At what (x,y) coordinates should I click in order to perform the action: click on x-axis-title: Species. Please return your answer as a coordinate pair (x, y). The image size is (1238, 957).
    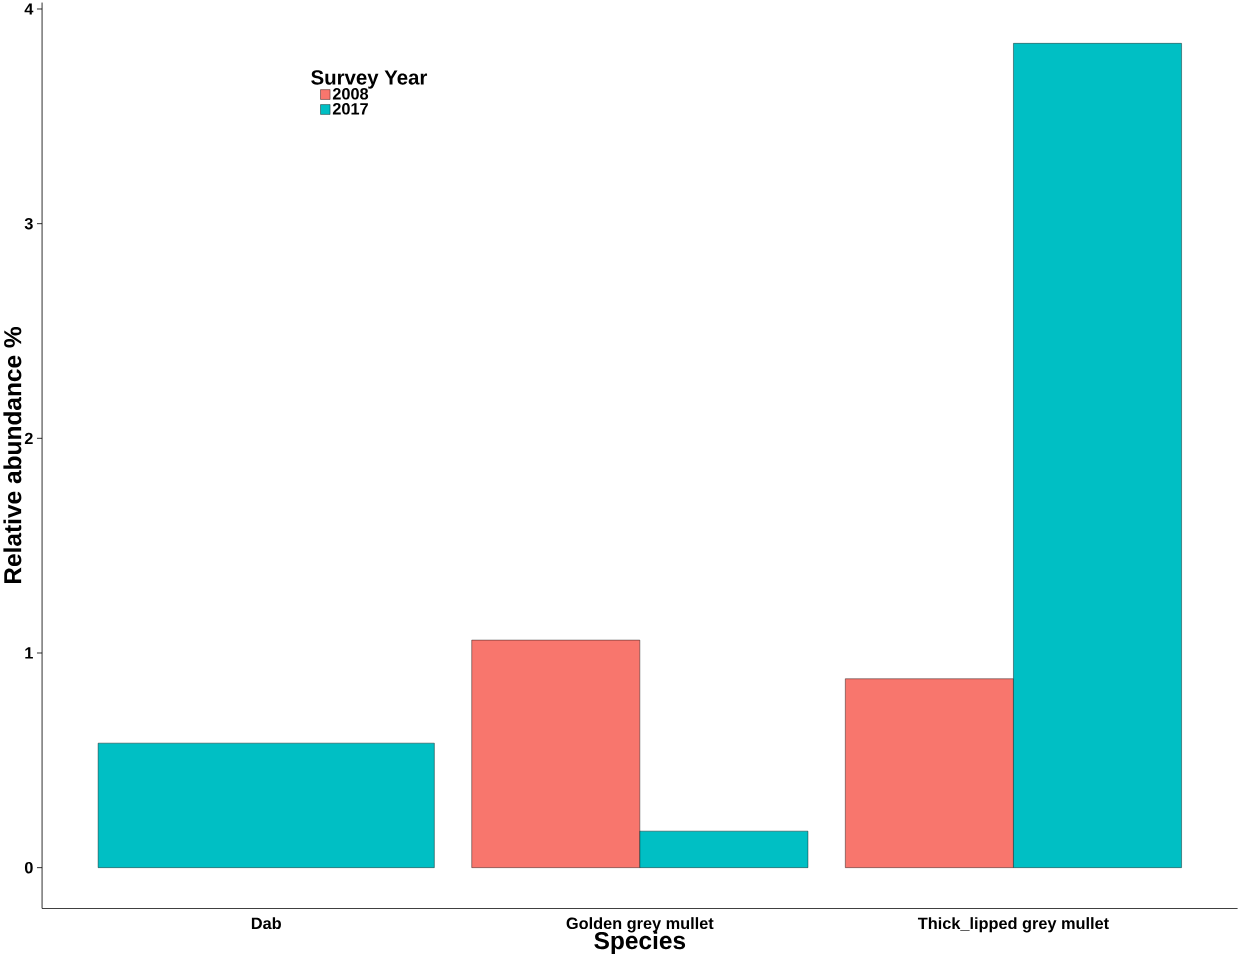
    Looking at the image, I should click on (640, 942).